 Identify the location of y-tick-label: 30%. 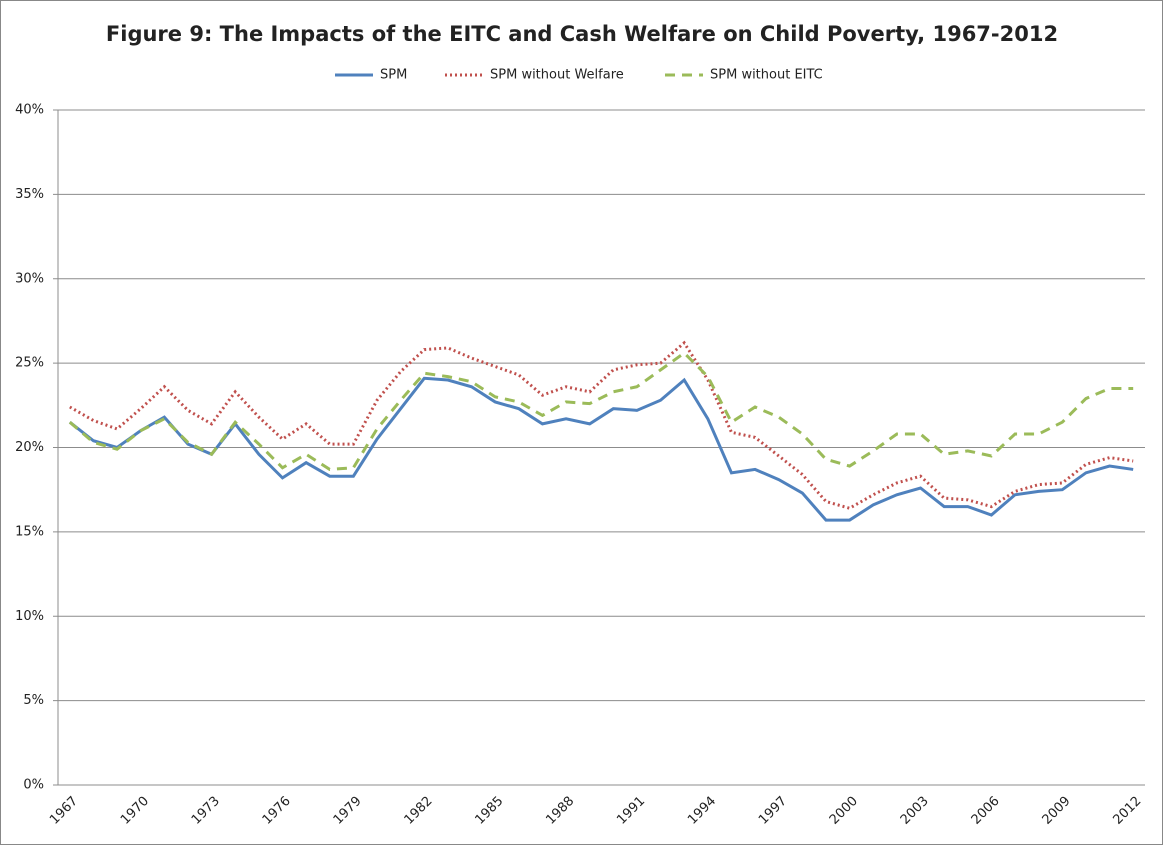
(29, 278).